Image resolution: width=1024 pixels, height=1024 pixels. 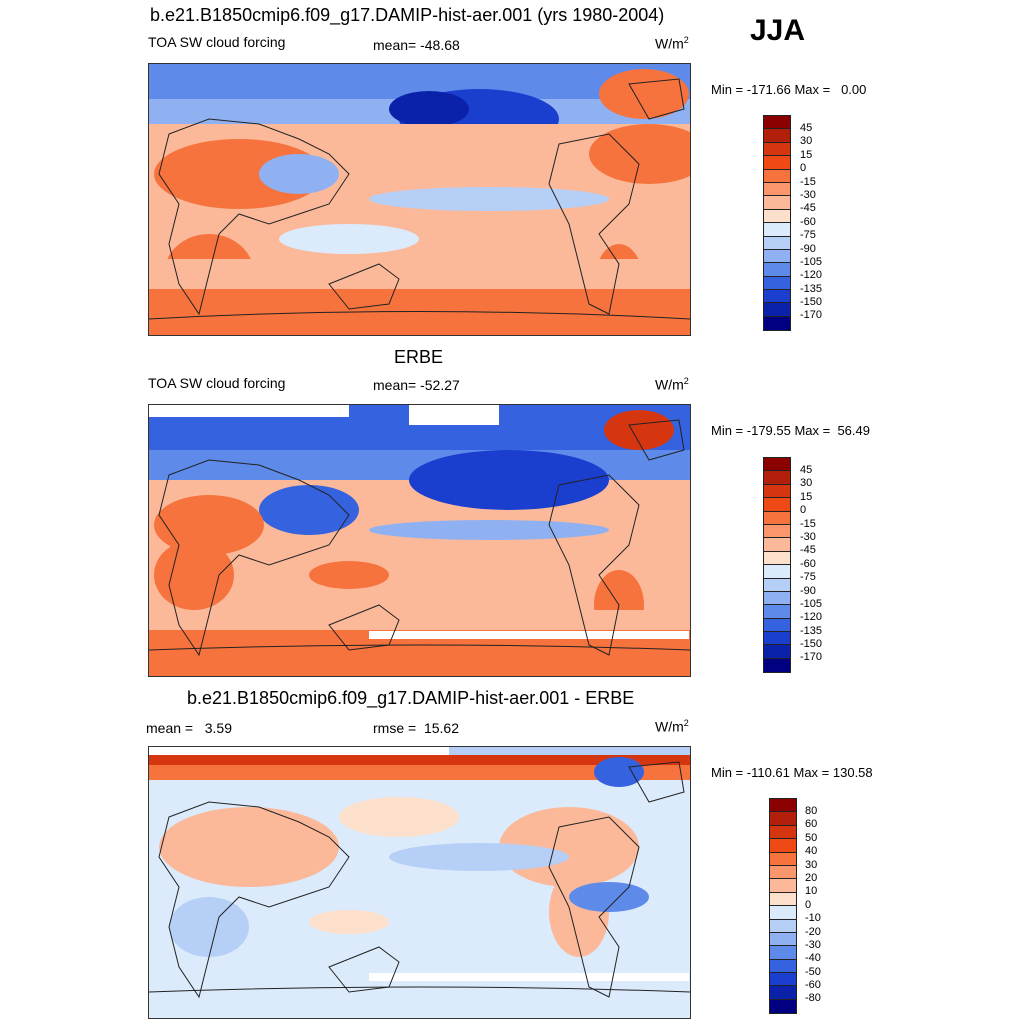 I want to click on panel3-units: W/m2, so click(x=672, y=726).